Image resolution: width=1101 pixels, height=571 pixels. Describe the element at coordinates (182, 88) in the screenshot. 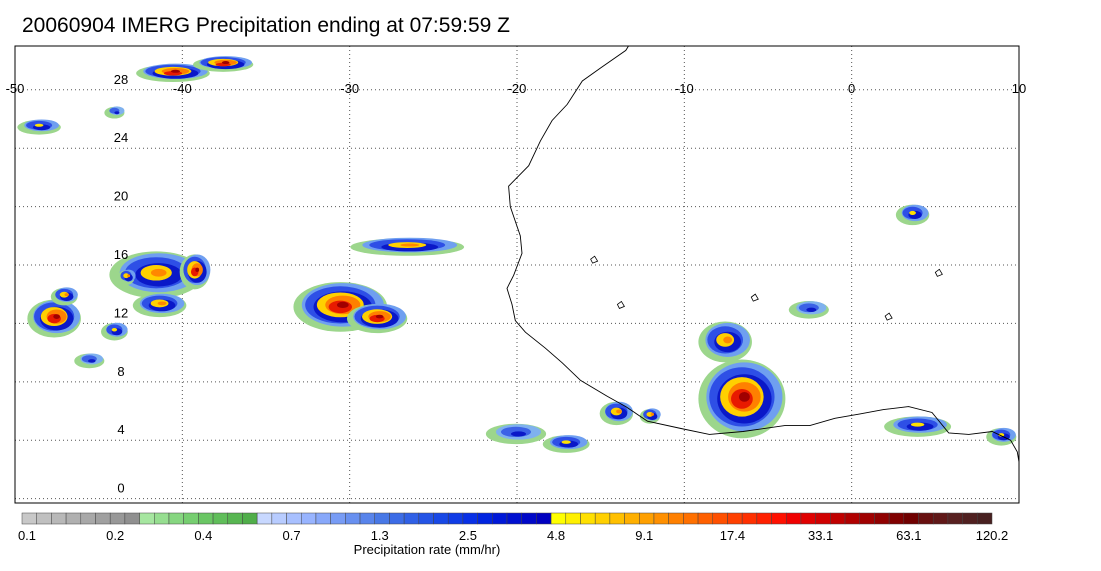

I see `lon-tick-label: -40` at that location.